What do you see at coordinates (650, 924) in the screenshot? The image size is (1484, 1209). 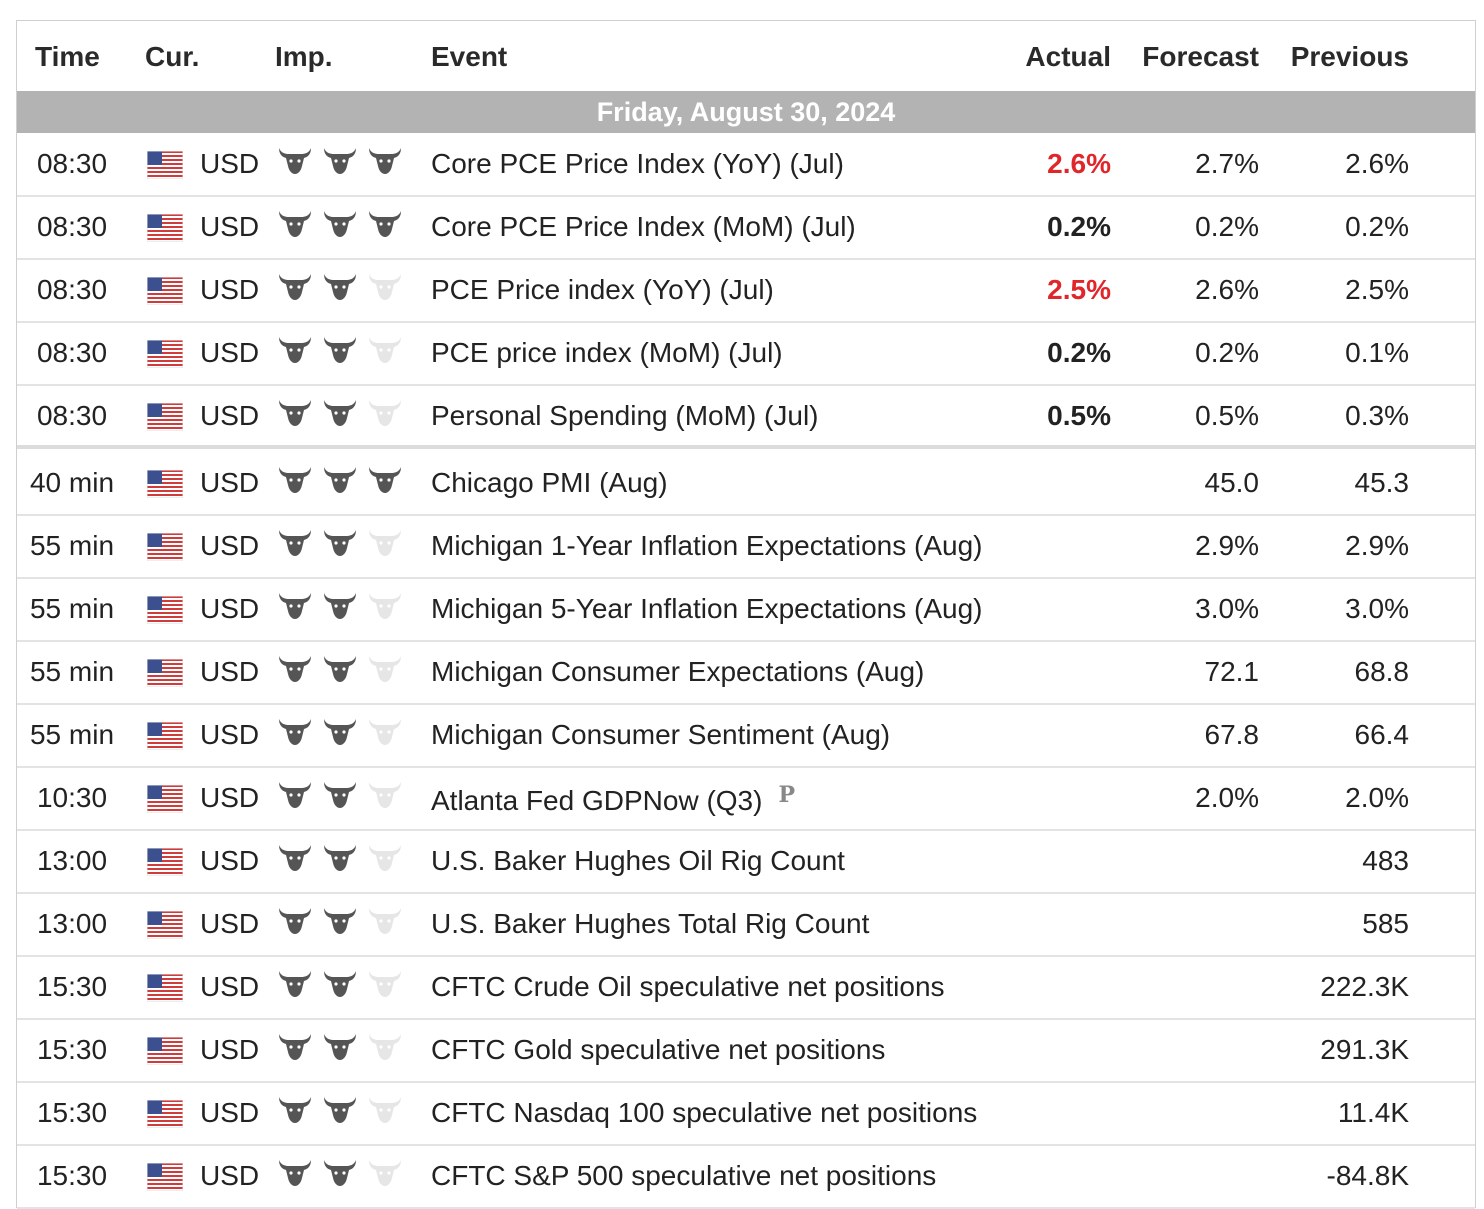 I see `event-name: U.S. Baker Hughes Total Rig Count` at bounding box center [650, 924].